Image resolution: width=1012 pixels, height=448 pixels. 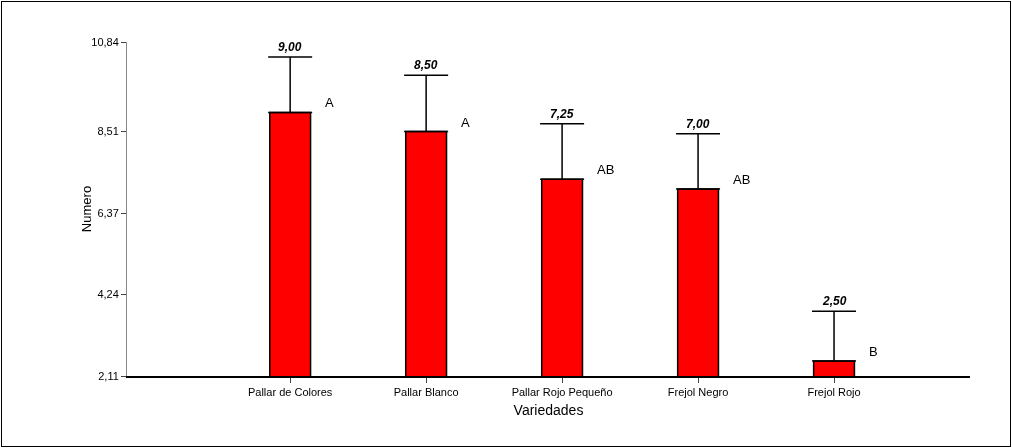 What do you see at coordinates (562, 114) in the screenshot?
I see `annotation: 7,25` at bounding box center [562, 114].